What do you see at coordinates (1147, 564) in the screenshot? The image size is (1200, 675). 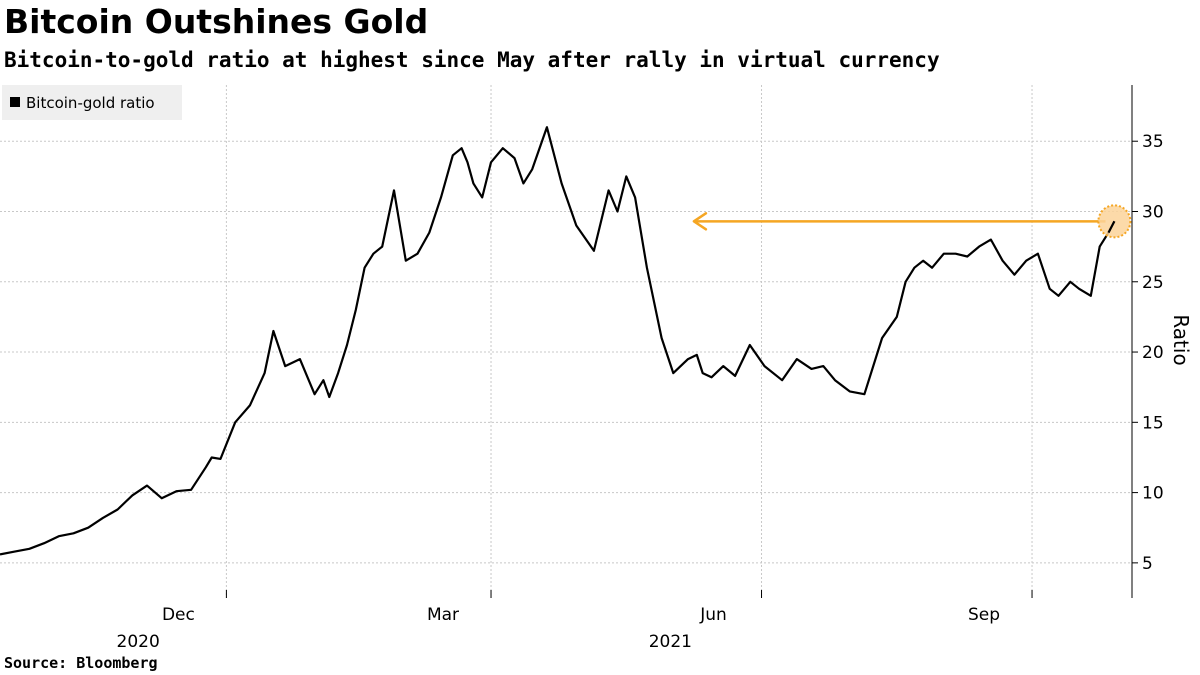 I see `y-tick-label: 5` at bounding box center [1147, 564].